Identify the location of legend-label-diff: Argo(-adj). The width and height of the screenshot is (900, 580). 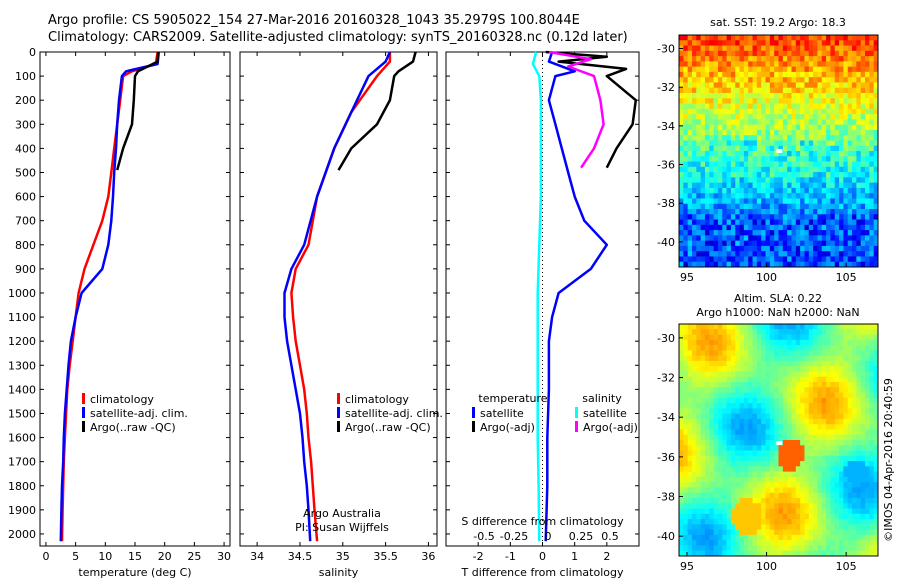
(507, 427).